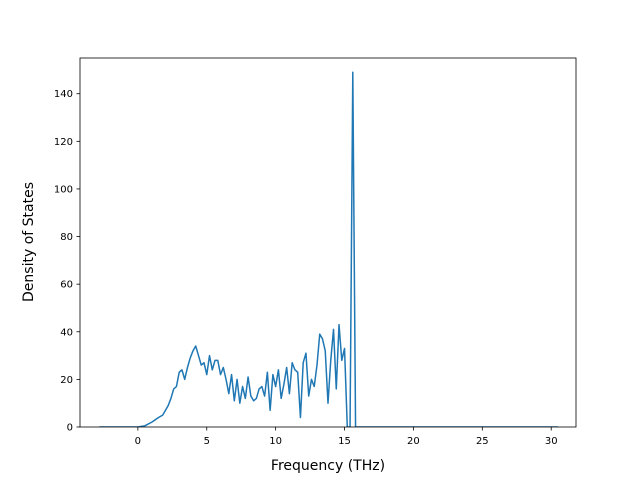  What do you see at coordinates (70, 428) in the screenshot?
I see `y-tick-label: 0` at bounding box center [70, 428].